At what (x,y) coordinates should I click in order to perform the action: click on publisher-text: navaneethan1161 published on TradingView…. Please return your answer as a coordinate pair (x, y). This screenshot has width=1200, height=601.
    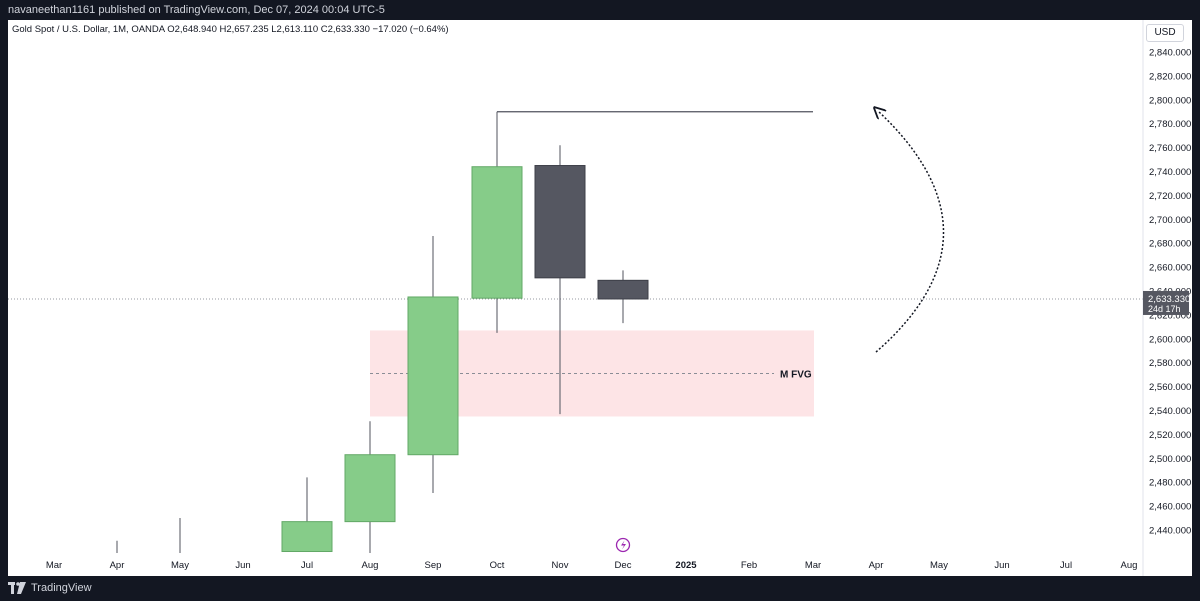
    Looking at the image, I should click on (196, 10).